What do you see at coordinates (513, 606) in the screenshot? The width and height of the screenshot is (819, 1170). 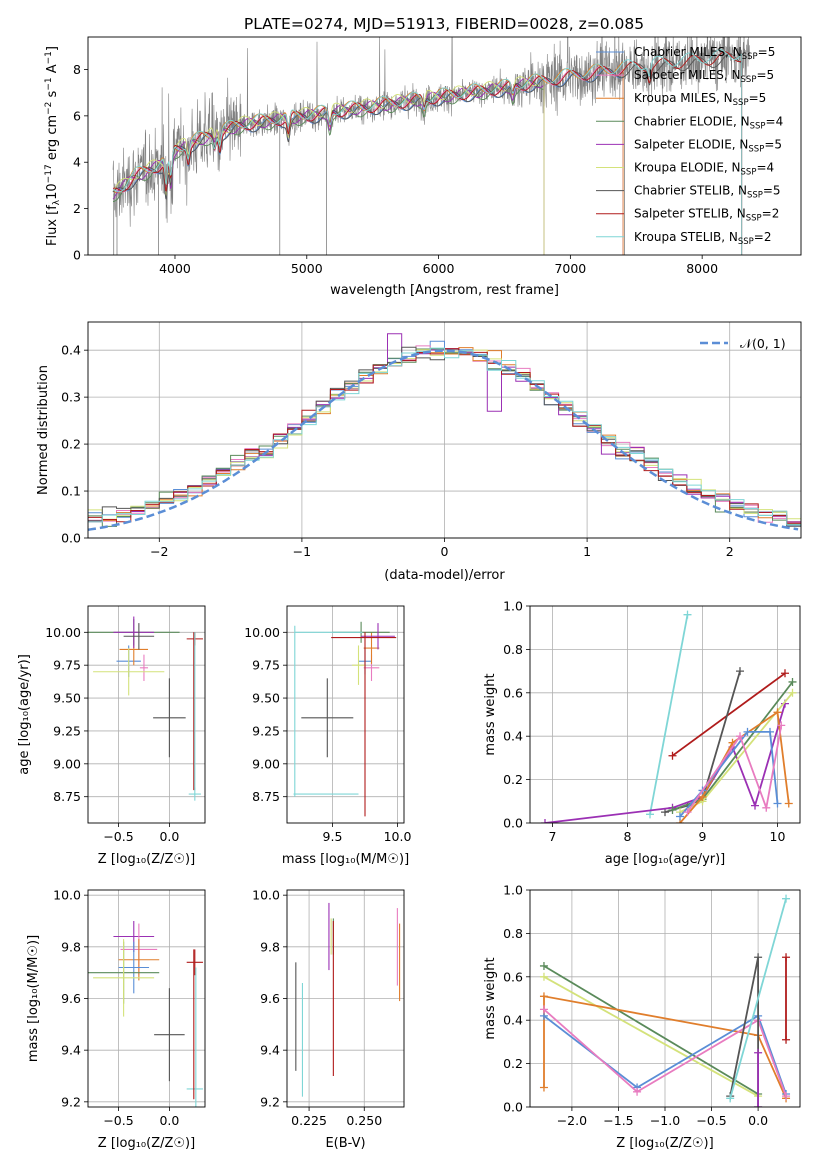 I see `y-tick-label: 1.0` at bounding box center [513, 606].